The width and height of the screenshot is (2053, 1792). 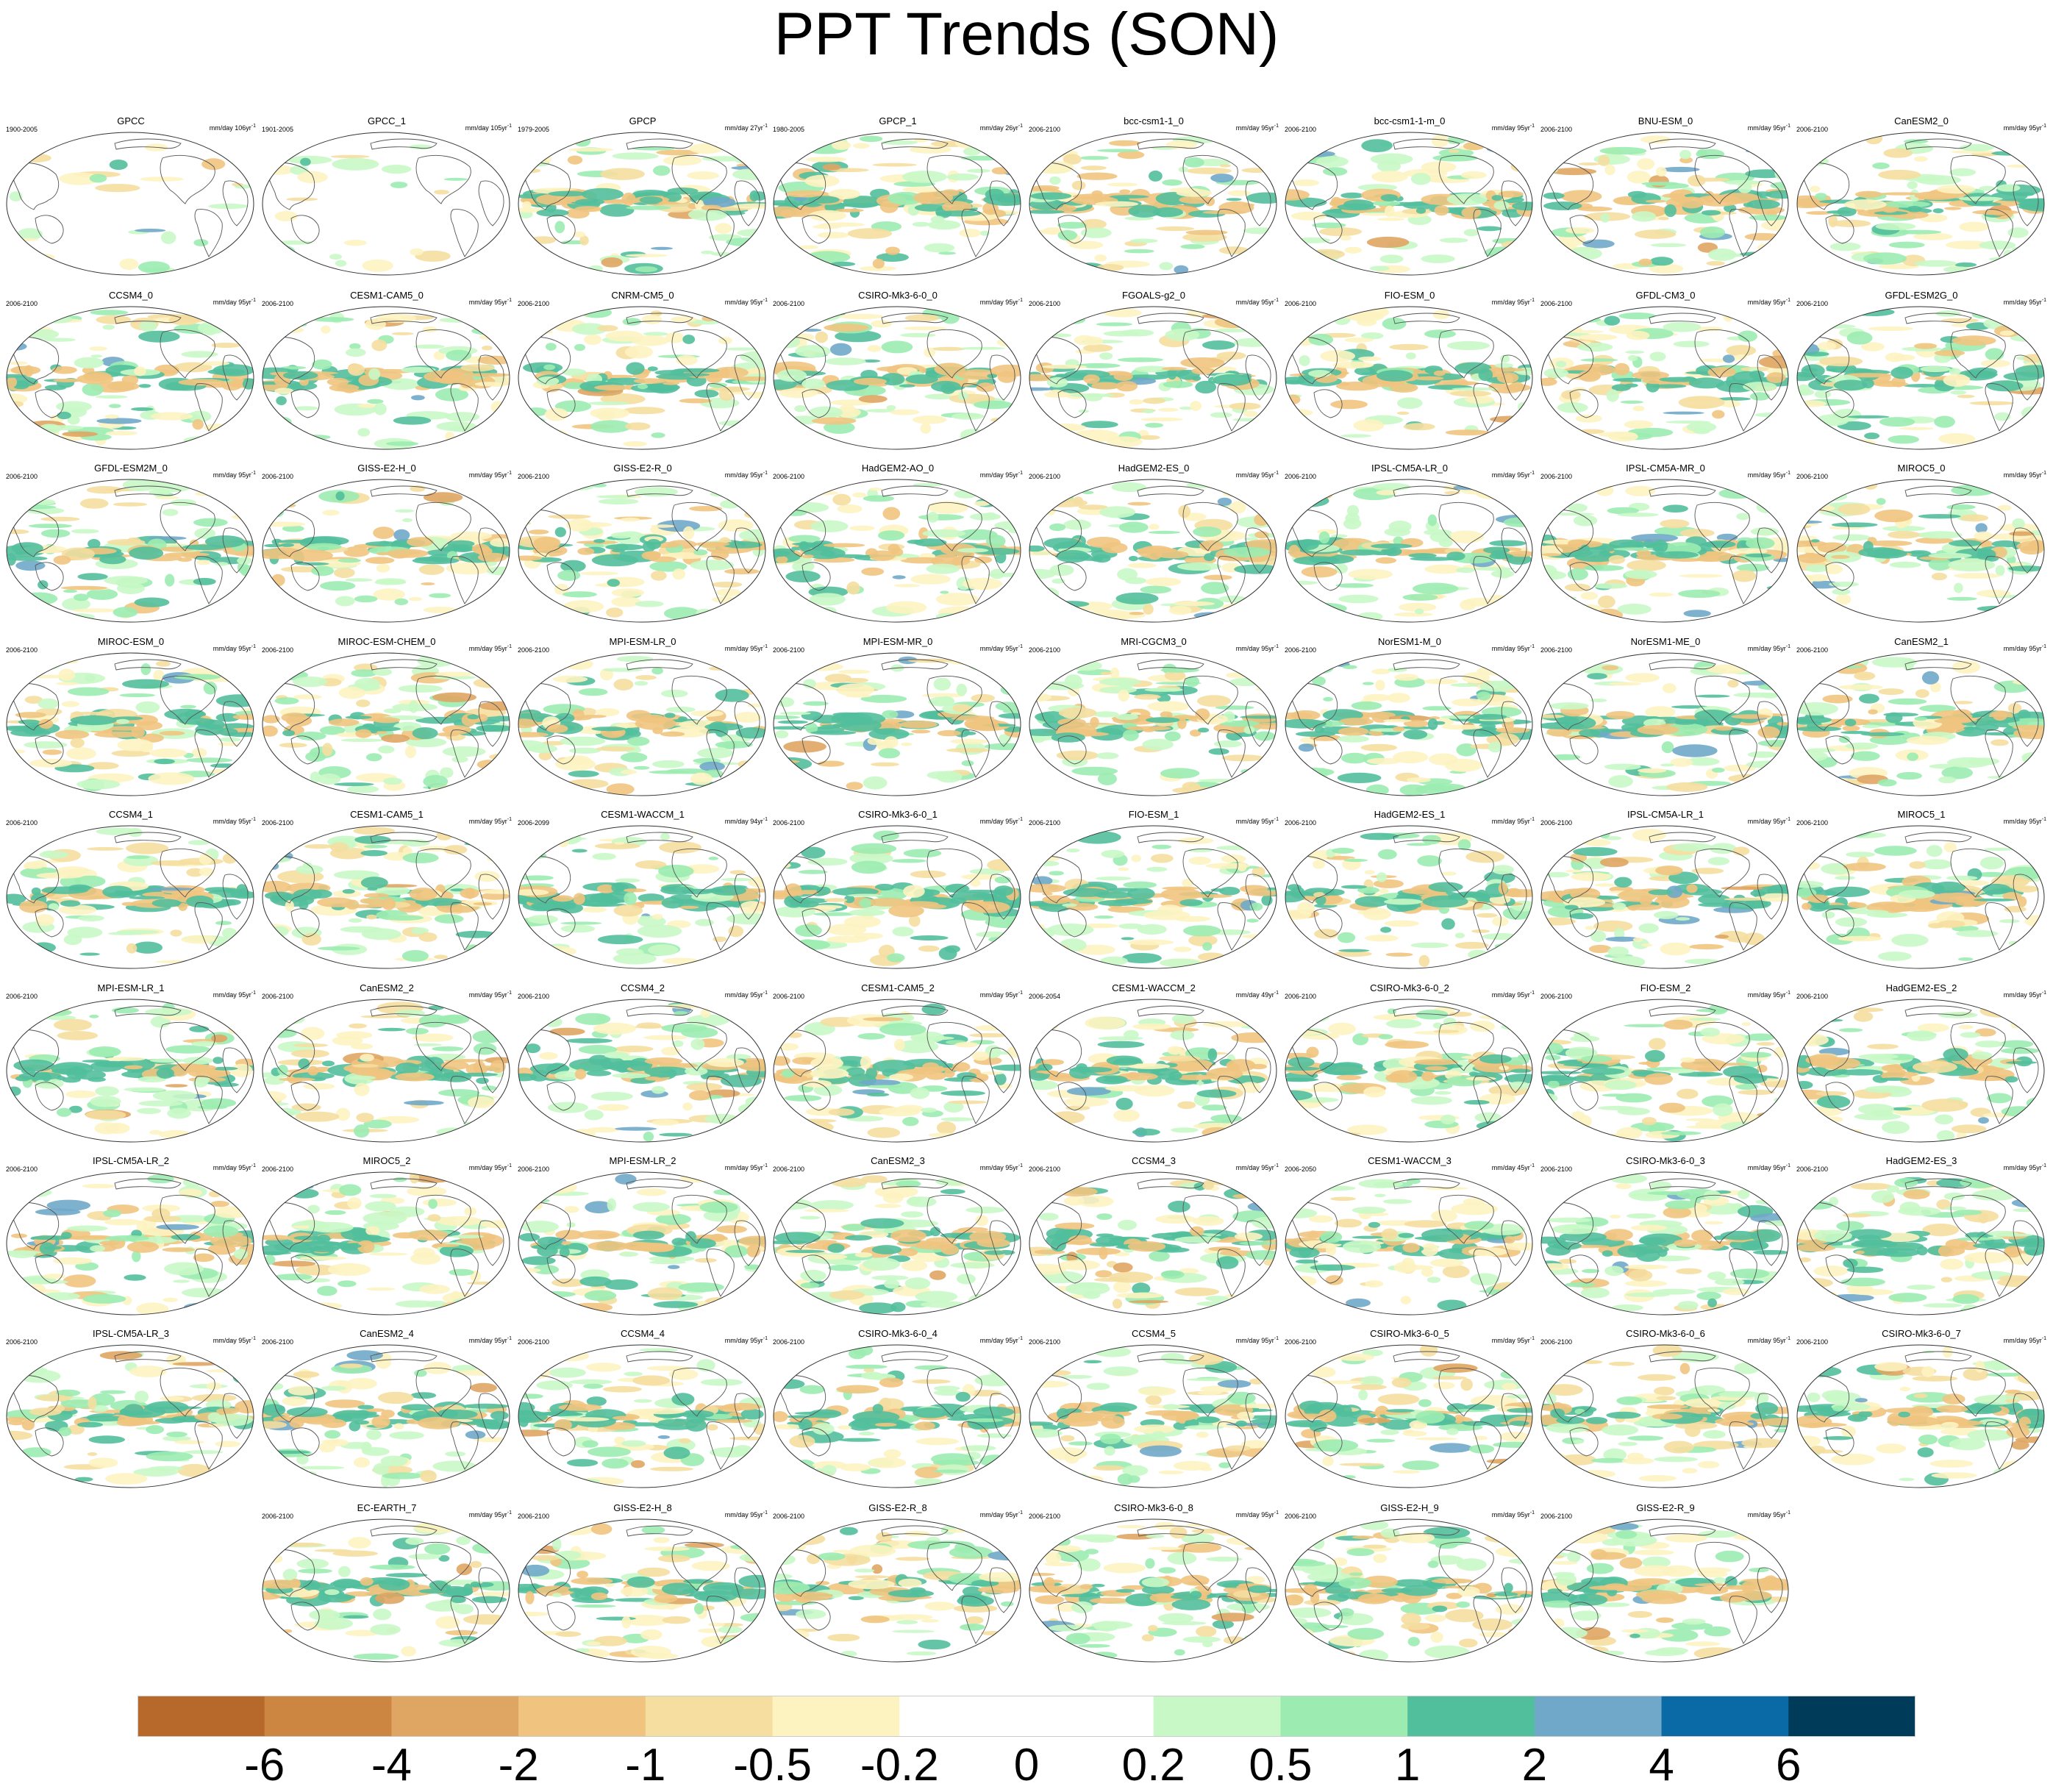 I want to click on map-panel: MIROC5_1 2006-2100 mm/day 95yr-1, so click(x=1921, y=889).